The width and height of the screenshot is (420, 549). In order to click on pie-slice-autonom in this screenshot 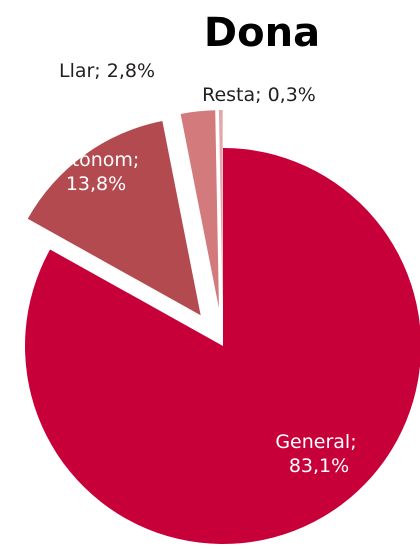, I will do `click(114, 218)`.